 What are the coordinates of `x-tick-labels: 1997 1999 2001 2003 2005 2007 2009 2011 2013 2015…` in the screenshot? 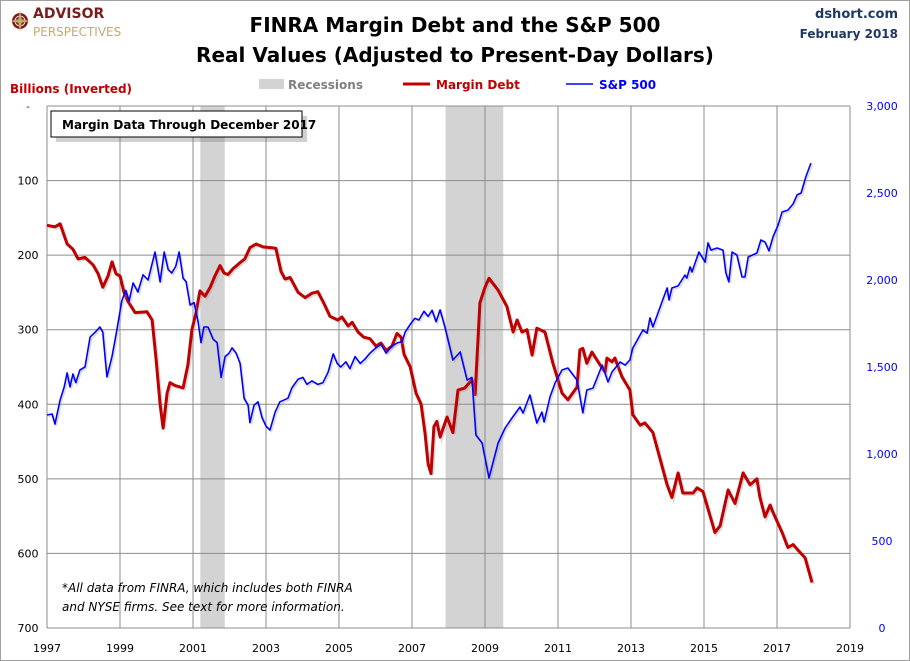 It's located at (448, 648).